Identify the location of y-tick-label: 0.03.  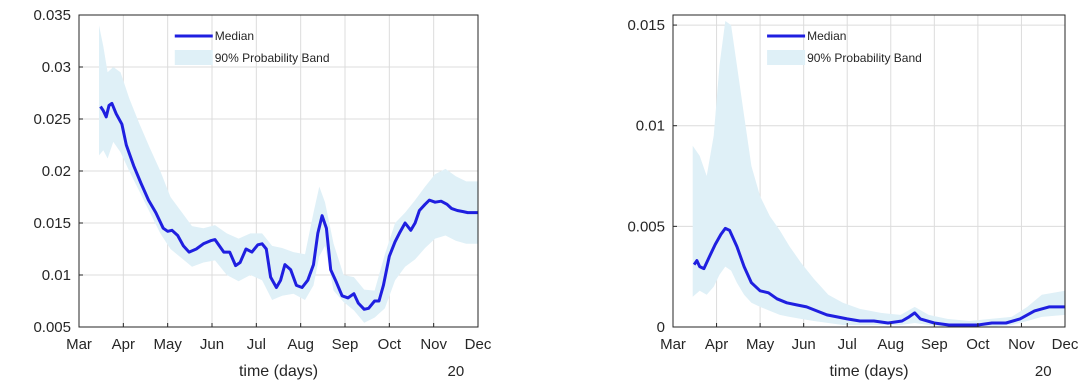
(56, 67).